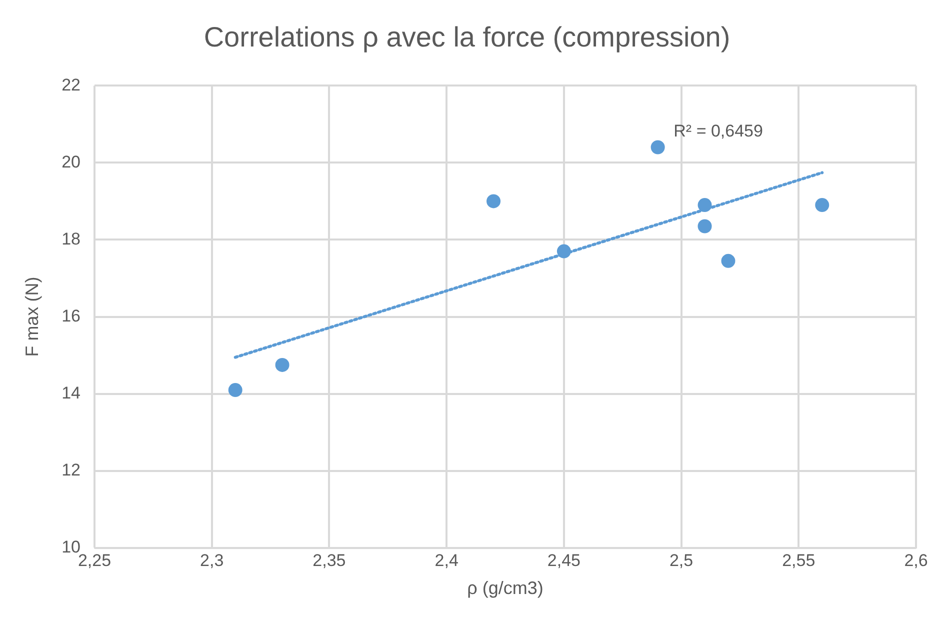 This screenshot has width=944, height=622. What do you see at coordinates (916, 560) in the screenshot?
I see `x-tick-label: 2,6` at bounding box center [916, 560].